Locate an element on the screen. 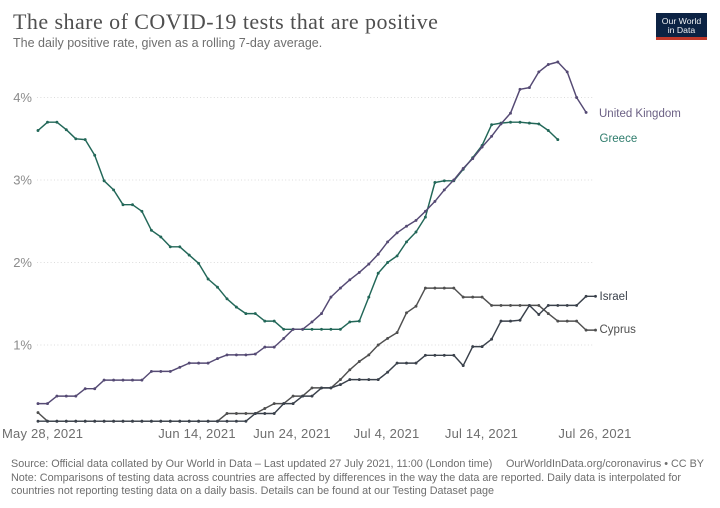 Image resolution: width=720 pixels, height=508 pixels. svg-text: Jul 4, 2021 is located at coordinates (387, 433).